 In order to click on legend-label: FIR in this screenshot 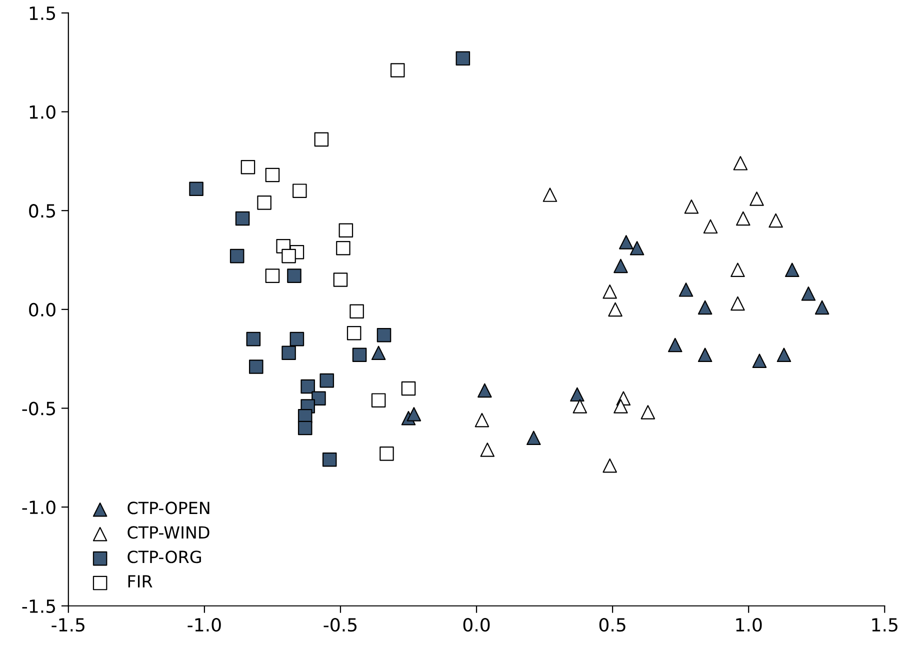, I will do `click(140, 581)`.